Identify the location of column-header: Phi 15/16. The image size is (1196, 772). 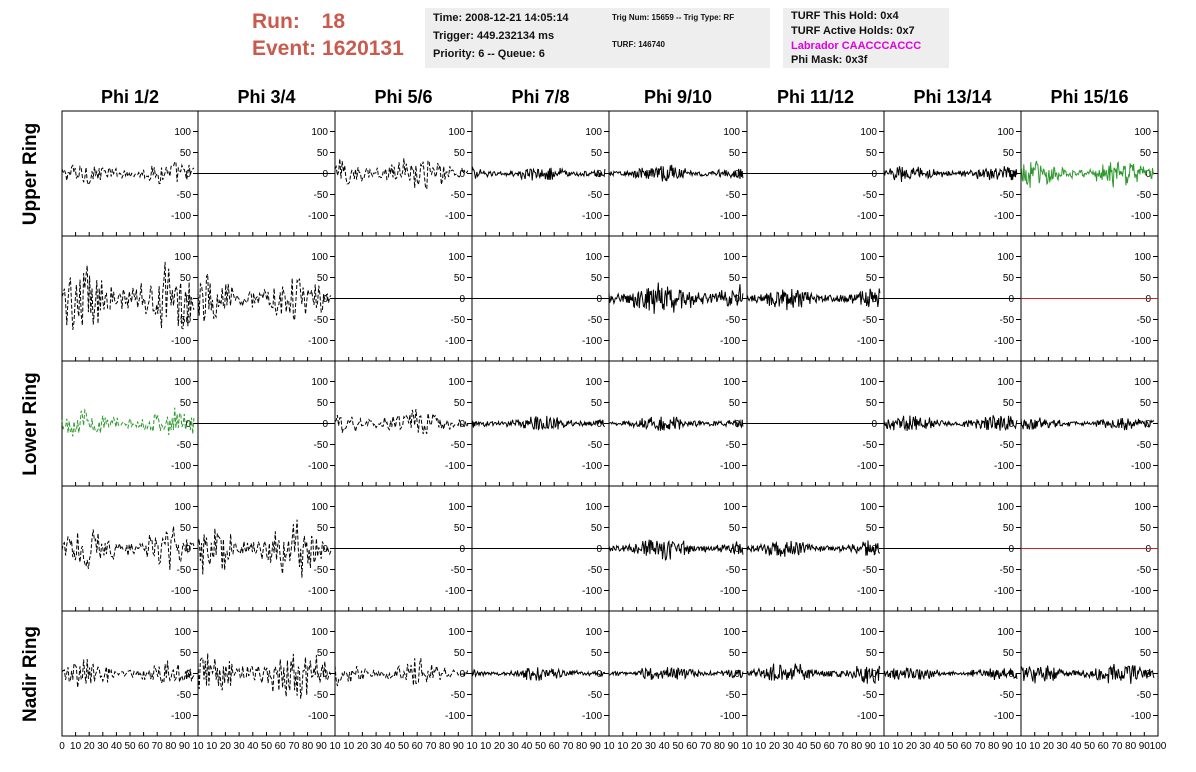
(1089, 97).